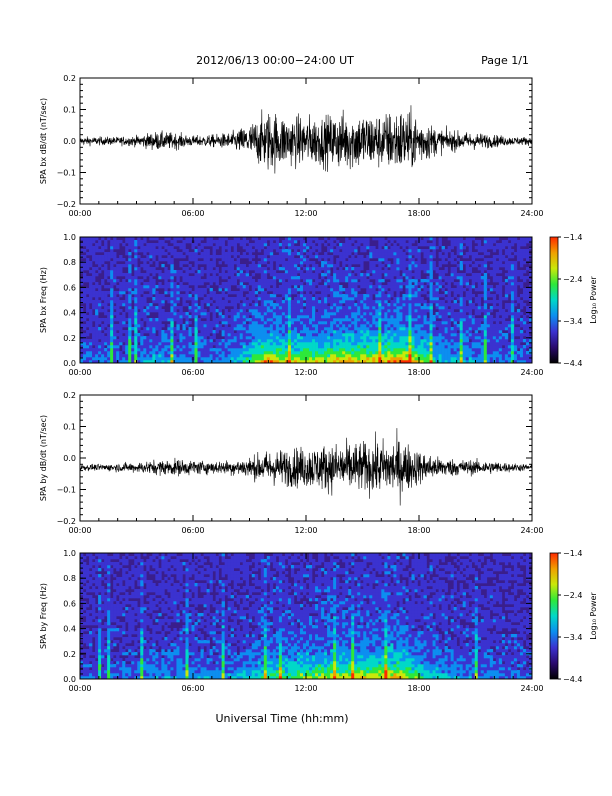 Image resolution: width=612 pixels, height=796 pixels. Describe the element at coordinates (69, 110) in the screenshot. I see `y-tick-label: 0.1` at that location.